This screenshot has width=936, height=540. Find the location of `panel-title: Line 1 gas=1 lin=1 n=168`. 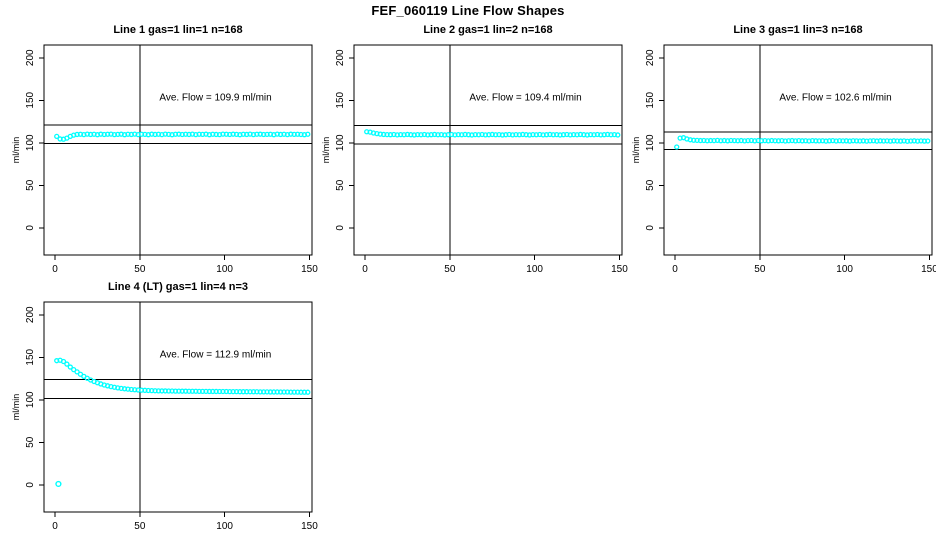

panel-title: Line 1 gas=1 lin=1 n=168 is located at coordinates (177, 30).